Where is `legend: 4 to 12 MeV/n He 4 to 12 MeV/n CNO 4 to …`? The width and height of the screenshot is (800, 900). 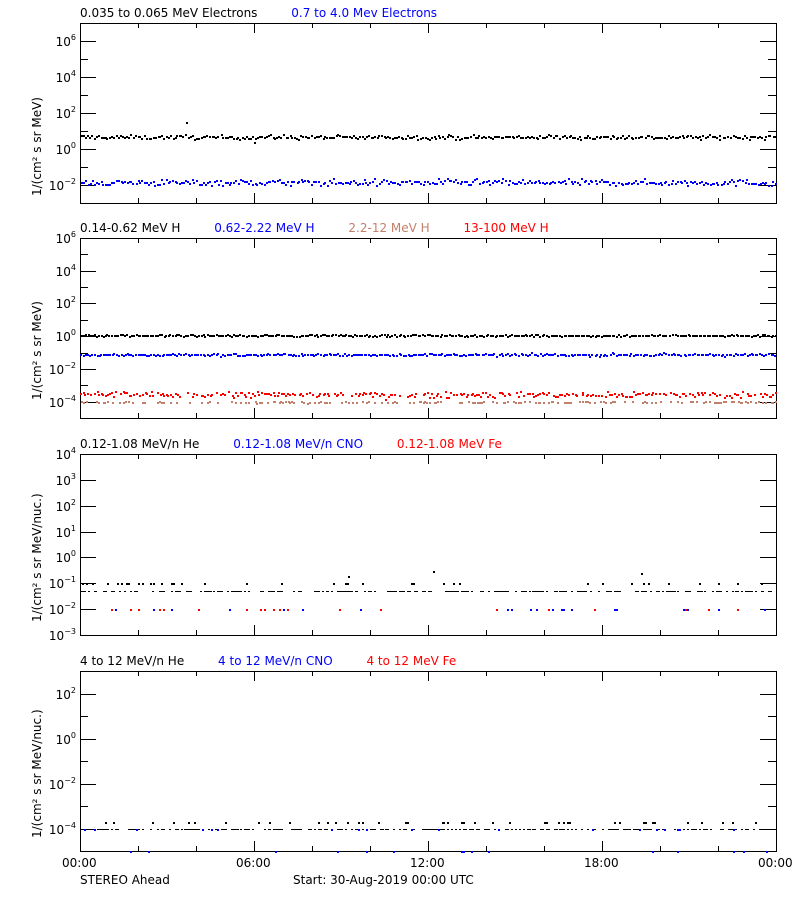 legend: 4 to 12 MeV/n He 4 to 12 MeV/n CNO 4 to … is located at coordinates (283, 661).